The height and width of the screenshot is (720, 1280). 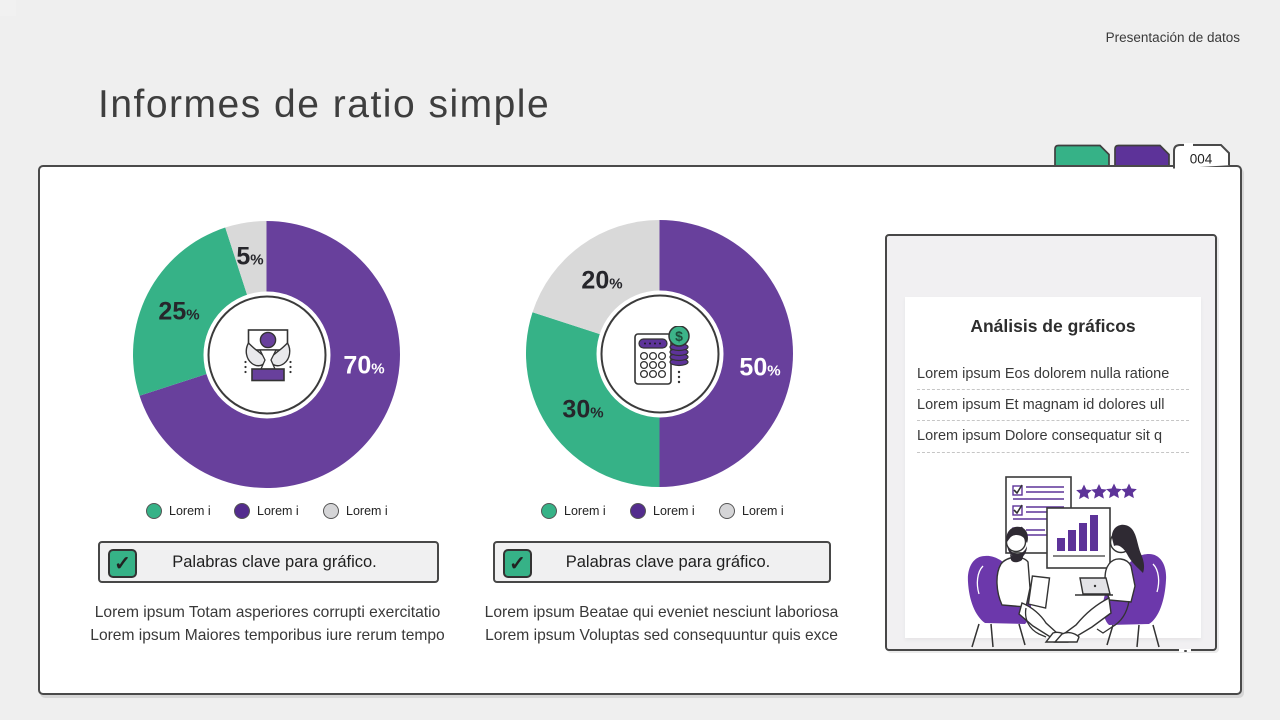 What do you see at coordinates (1201, 159) in the screenshot?
I see `svg-text: 004` at bounding box center [1201, 159].